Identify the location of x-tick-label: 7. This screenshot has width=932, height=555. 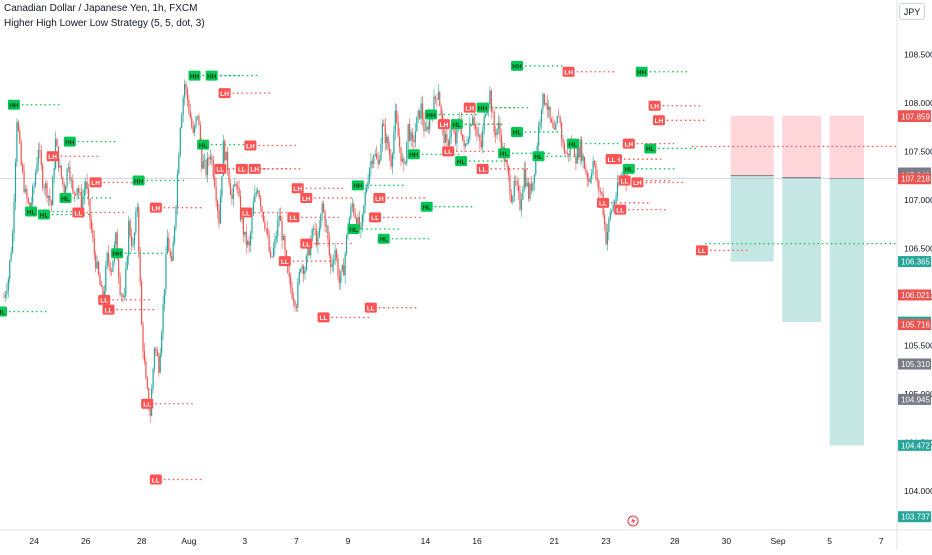
(881, 541).